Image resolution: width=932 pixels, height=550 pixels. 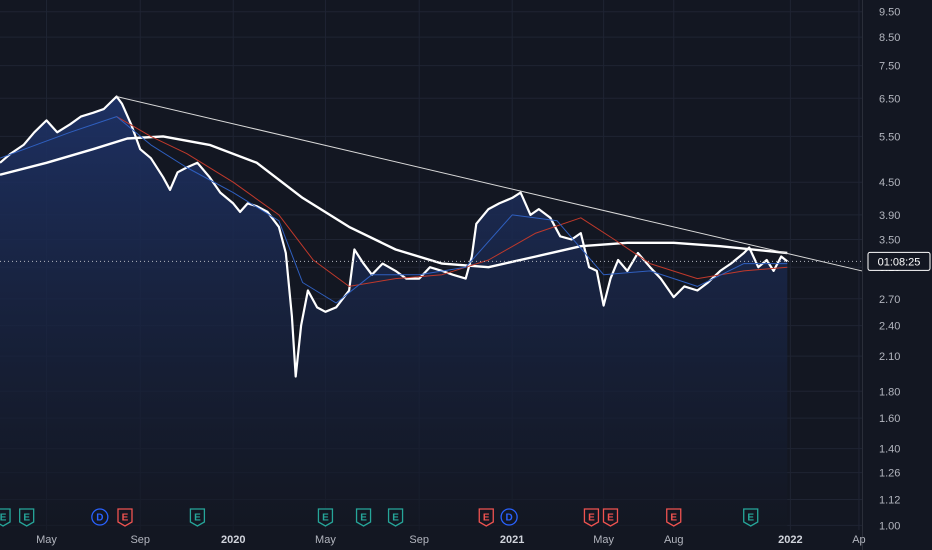 What do you see at coordinates (790, 540) in the screenshot?
I see `x-tick-label: 2022` at bounding box center [790, 540].